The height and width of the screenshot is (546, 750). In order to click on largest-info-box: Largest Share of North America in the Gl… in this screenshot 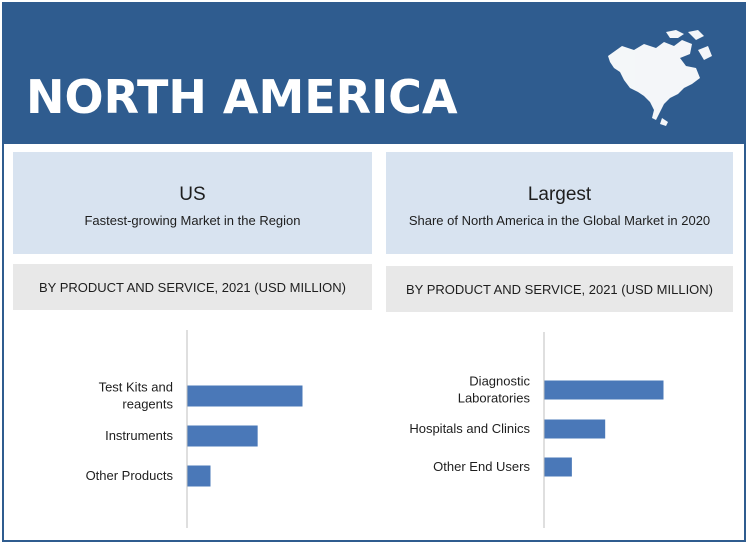, I will do `click(559, 203)`.